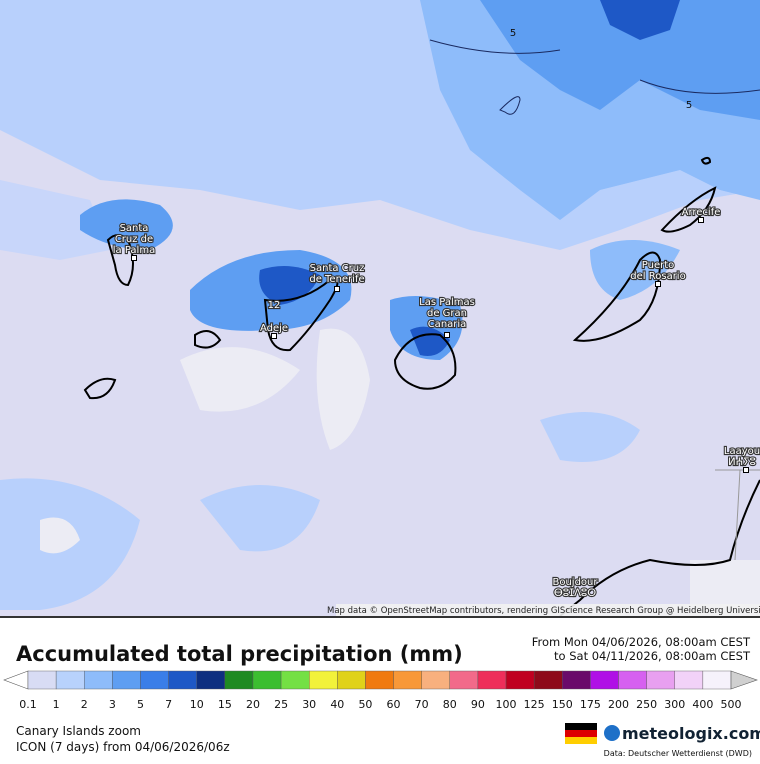 The height and width of the screenshot is (764, 760). What do you see at coordinates (394, 704) in the screenshot?
I see `scale-label: 60` at bounding box center [394, 704].